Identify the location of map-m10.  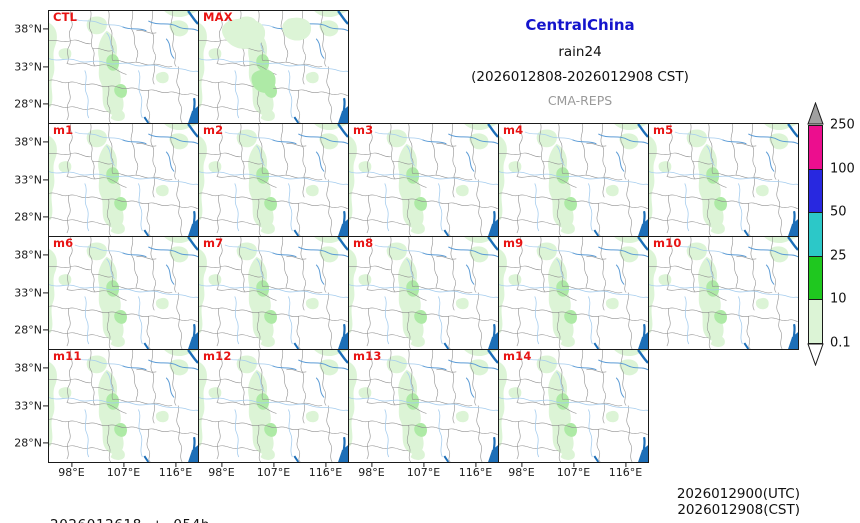
(723, 293).